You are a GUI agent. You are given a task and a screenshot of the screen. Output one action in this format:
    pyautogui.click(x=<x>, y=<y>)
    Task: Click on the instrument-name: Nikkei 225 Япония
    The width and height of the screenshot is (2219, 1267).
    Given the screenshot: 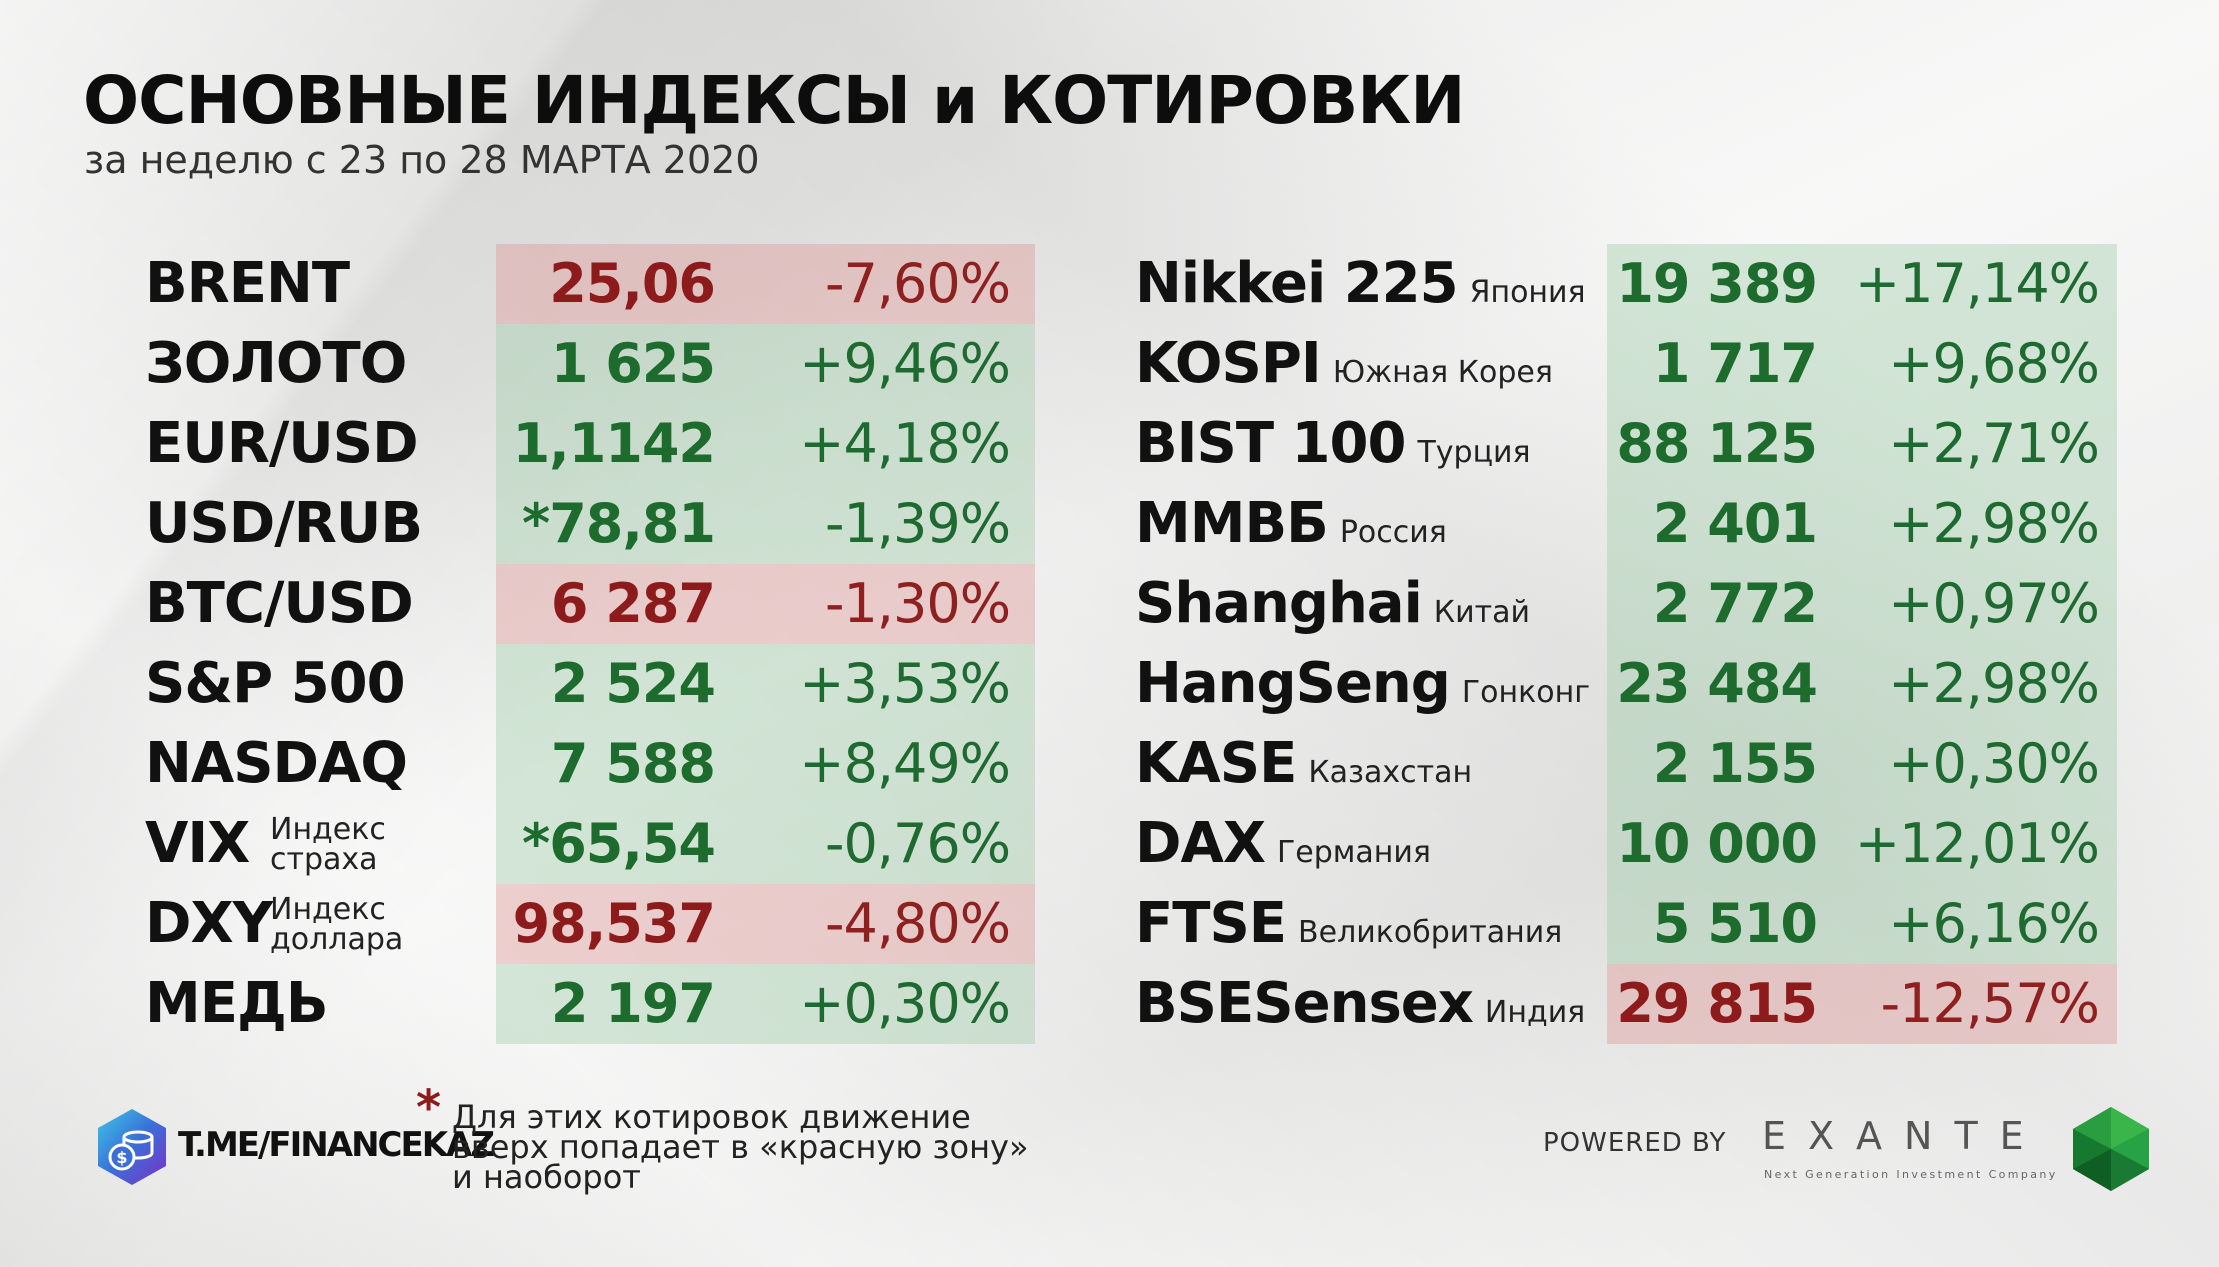 What is the action you would take?
    pyautogui.click(x=1360, y=288)
    